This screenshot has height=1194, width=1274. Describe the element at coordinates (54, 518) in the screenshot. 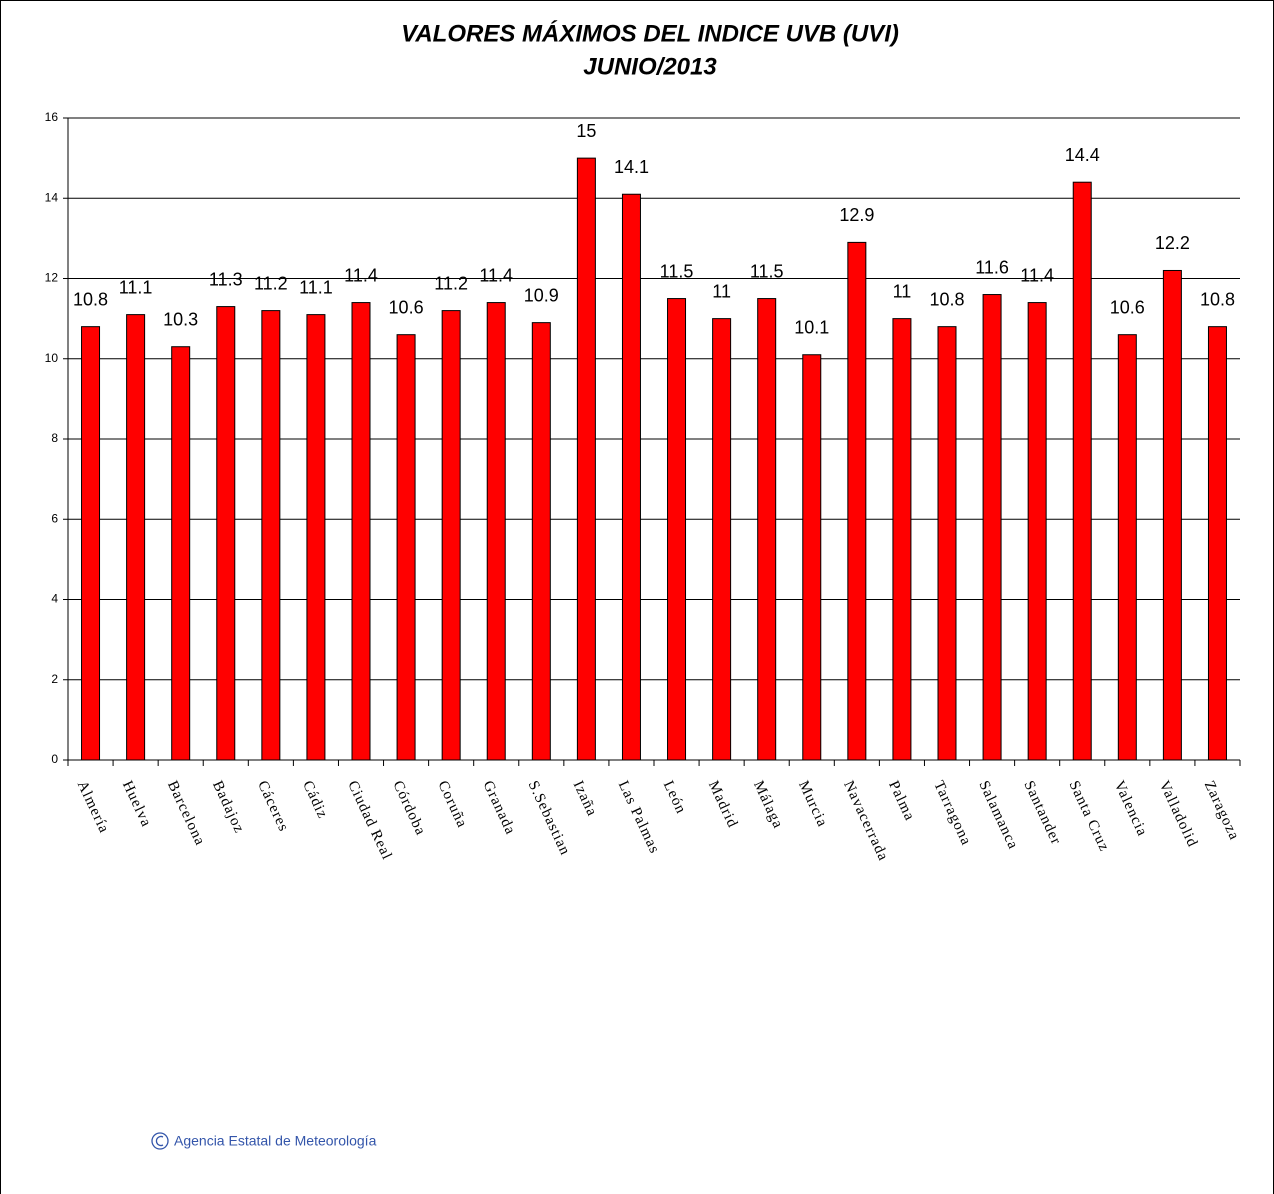

I see `y-tick-label: 6` at that location.